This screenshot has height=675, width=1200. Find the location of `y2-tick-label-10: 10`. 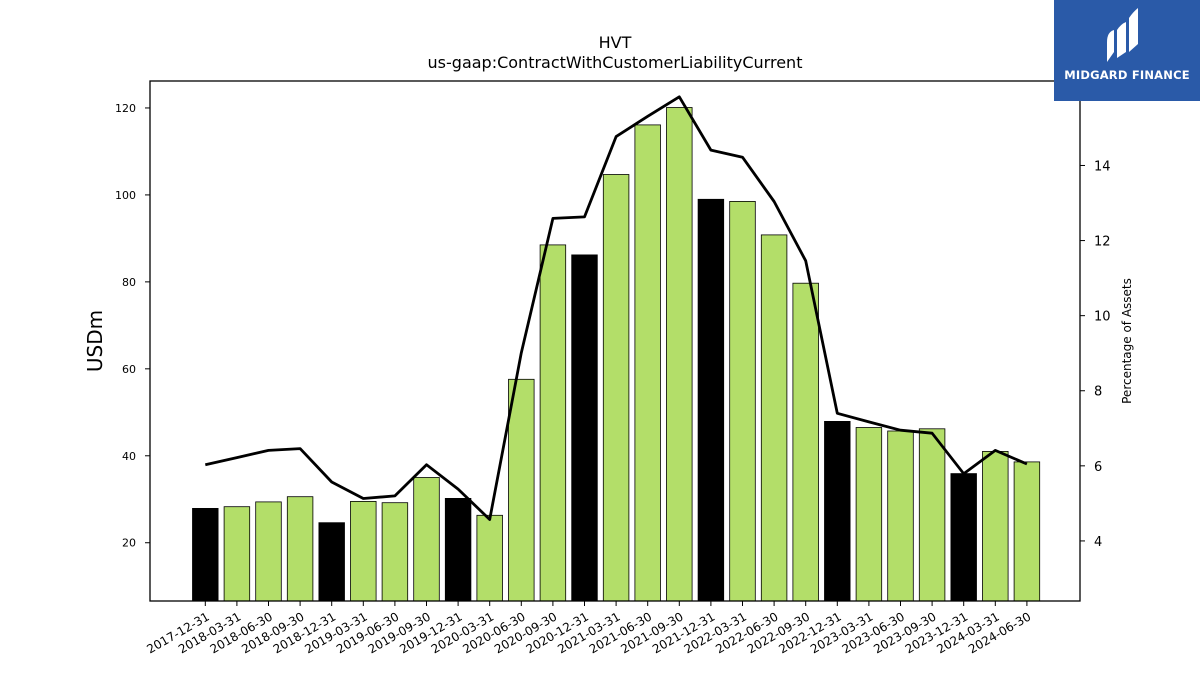

y2-tick-label-10: 10 is located at coordinates (1102, 317).